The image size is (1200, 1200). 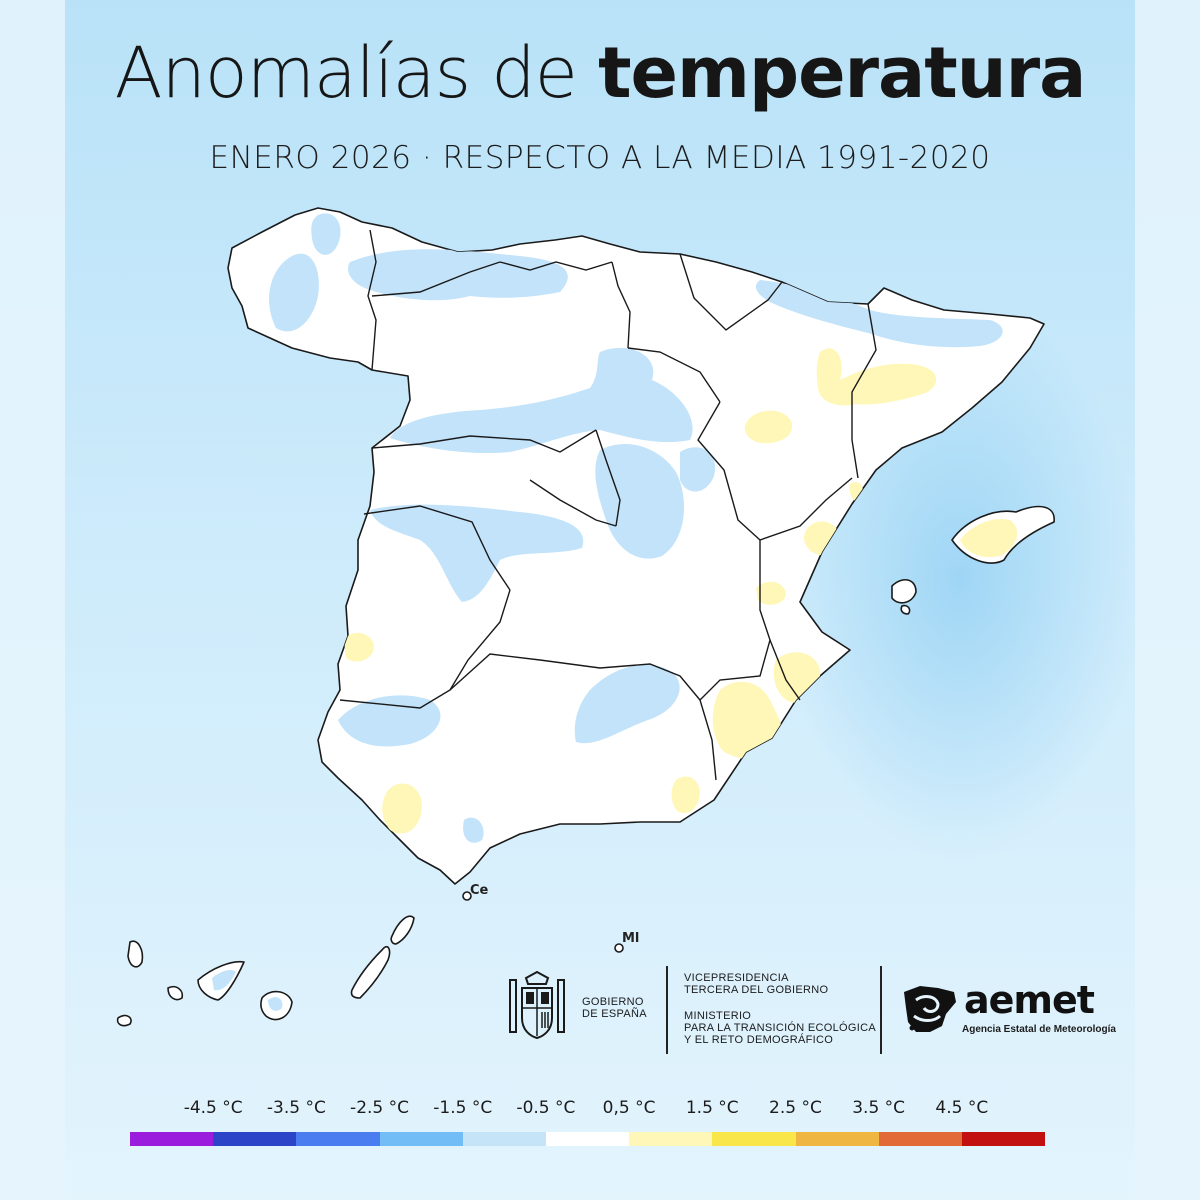 I want to click on page-title: Anomalías de temperatura, so click(x=600, y=73).